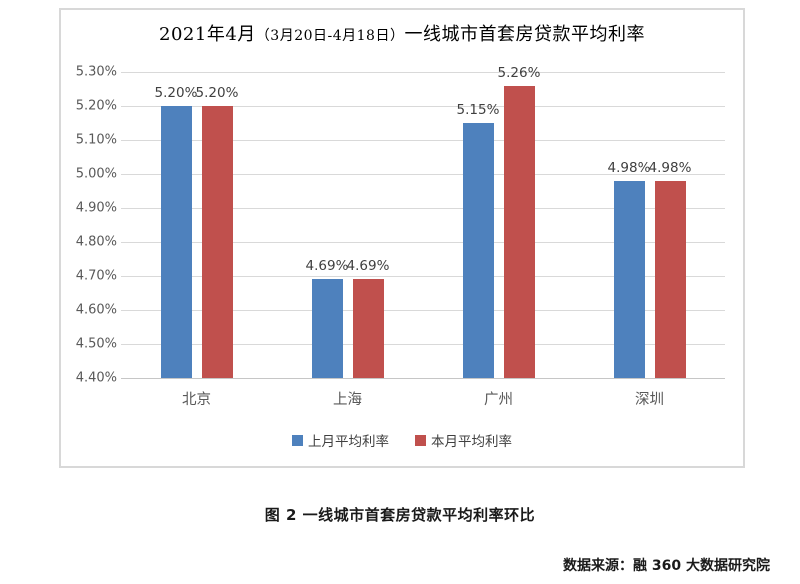 Image resolution: width=800 pixels, height=584 pixels. I want to click on legend: 上月平均利率 本月平均利率, so click(402, 440).